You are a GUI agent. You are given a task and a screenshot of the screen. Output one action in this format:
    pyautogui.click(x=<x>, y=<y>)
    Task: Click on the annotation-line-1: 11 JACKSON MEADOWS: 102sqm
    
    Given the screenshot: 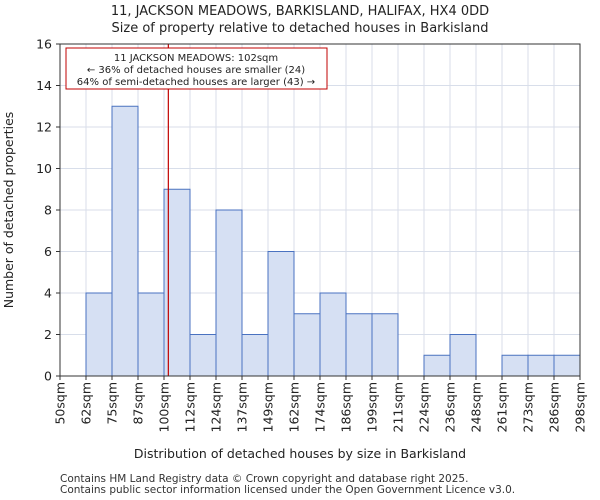 What is the action you would take?
    pyautogui.click(x=196, y=58)
    